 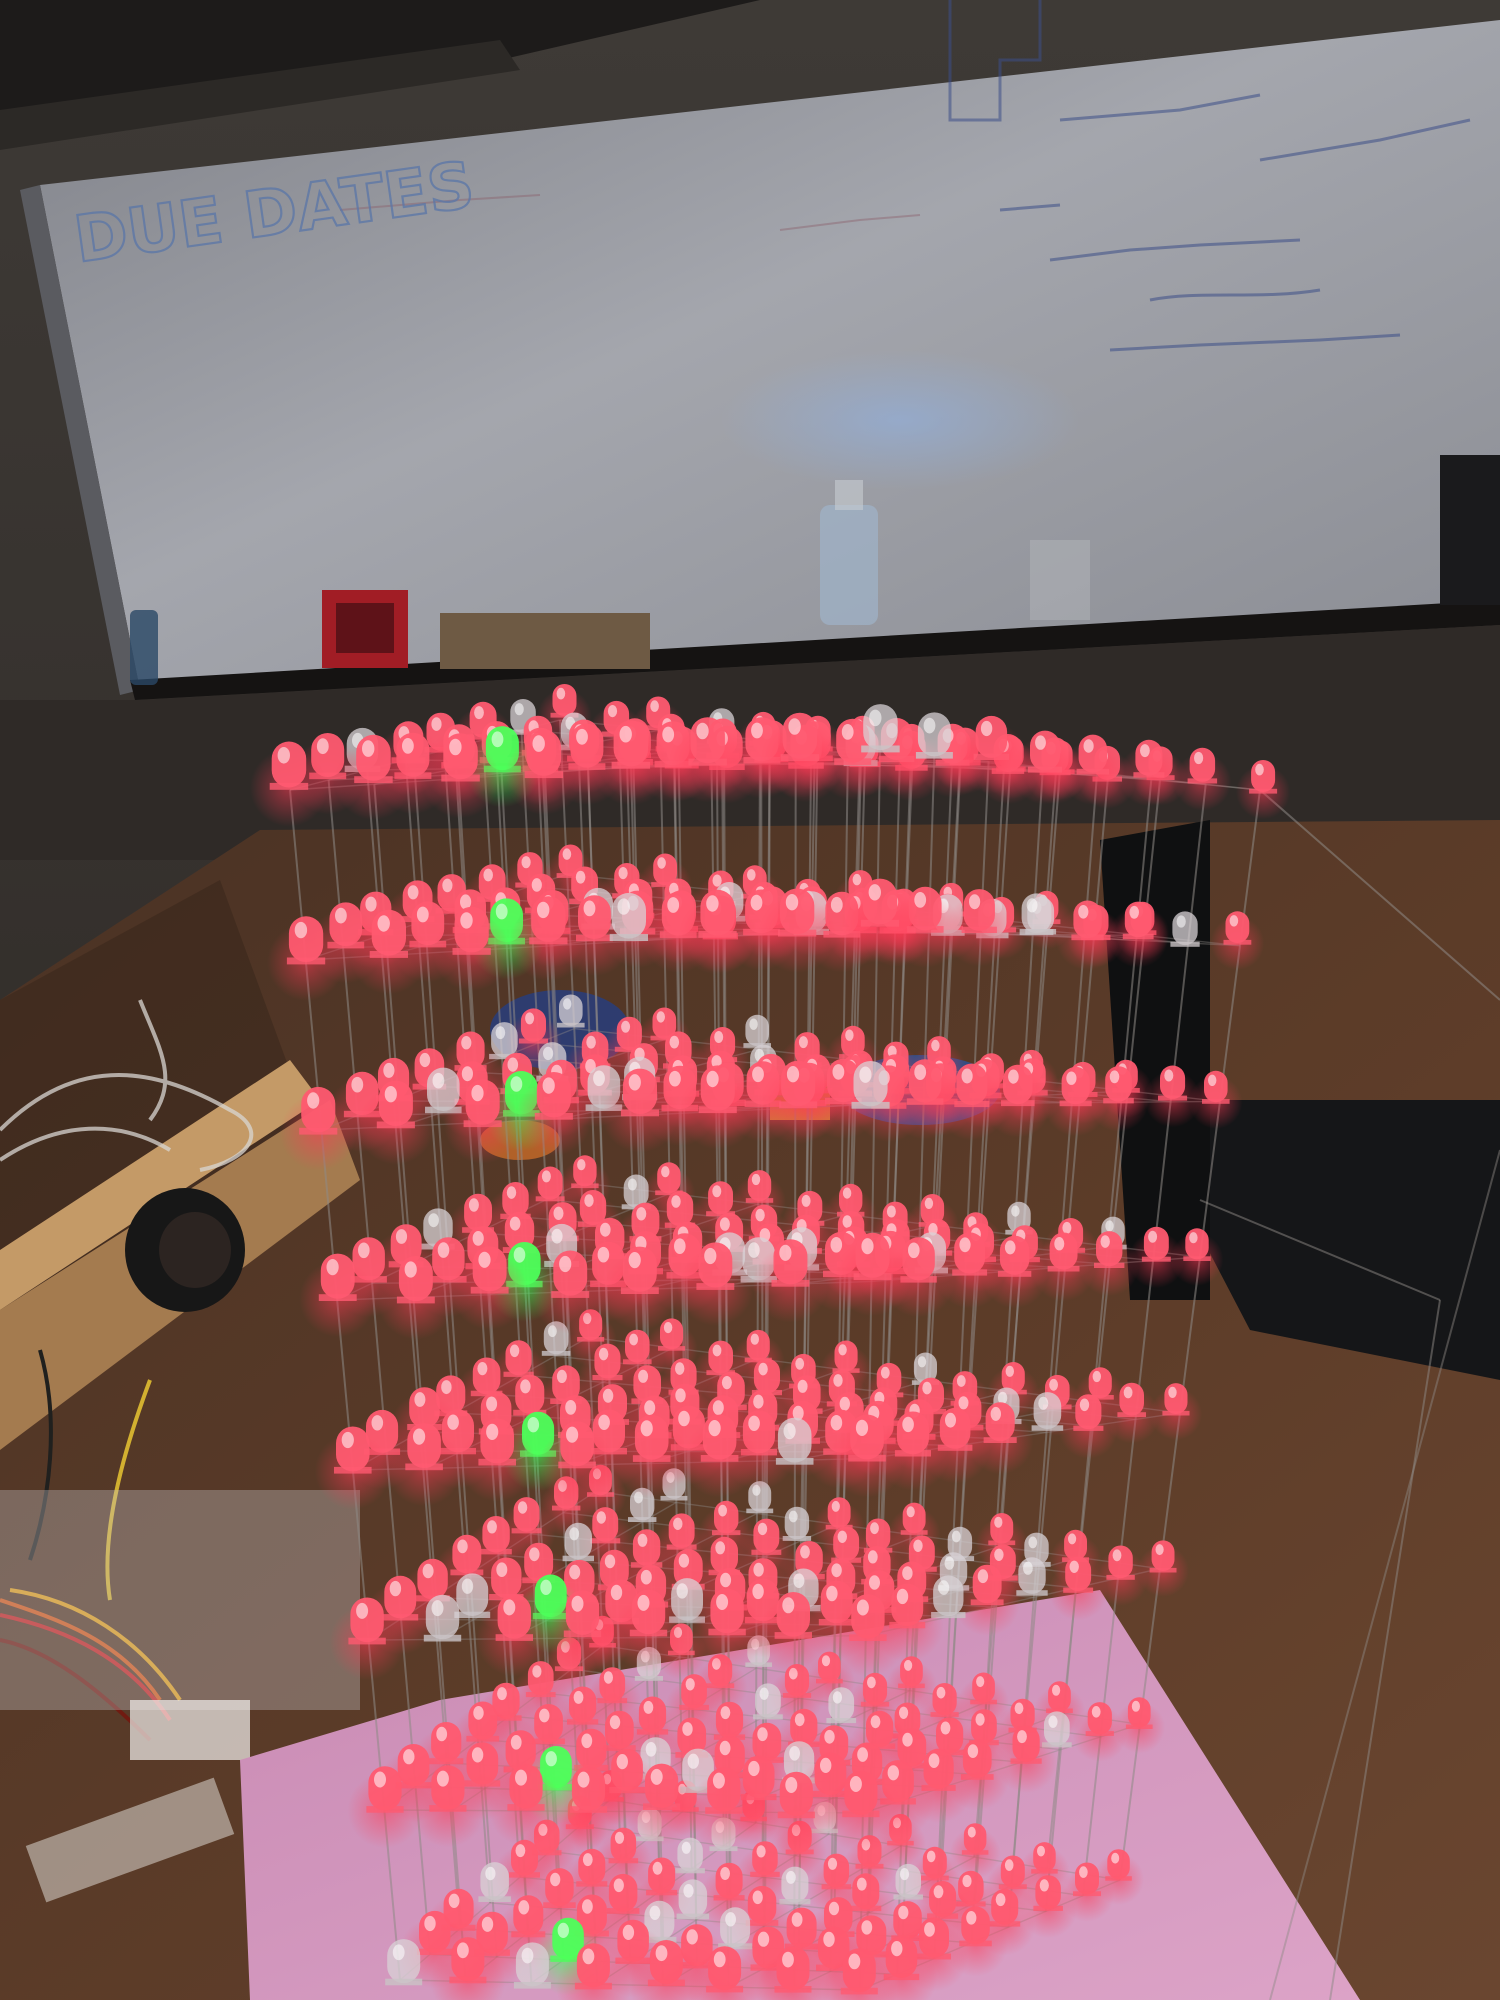 What do you see at coordinates (900, 420) in the screenshot?
I see `light-reflection` at bounding box center [900, 420].